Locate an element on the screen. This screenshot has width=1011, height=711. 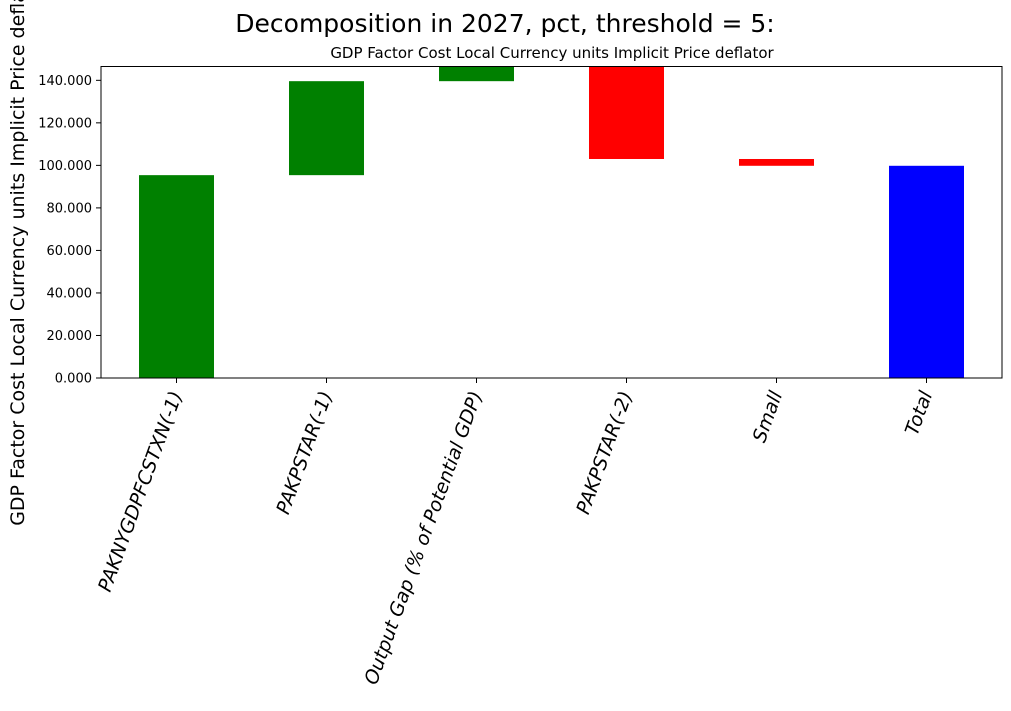
y-tick-label-7: 140.000 is located at coordinates (65, 81).